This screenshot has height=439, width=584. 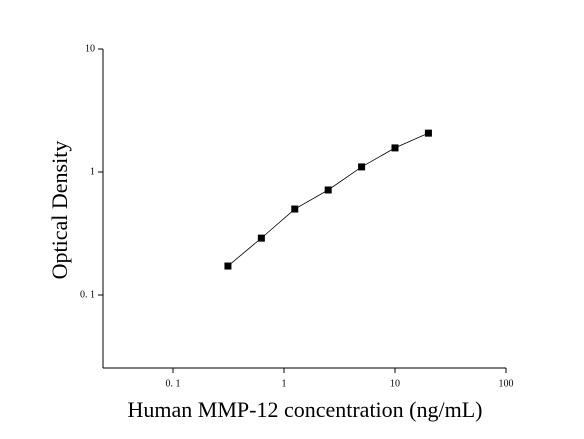 What do you see at coordinates (395, 383) in the screenshot?
I see `x-tick-label: 10` at bounding box center [395, 383].